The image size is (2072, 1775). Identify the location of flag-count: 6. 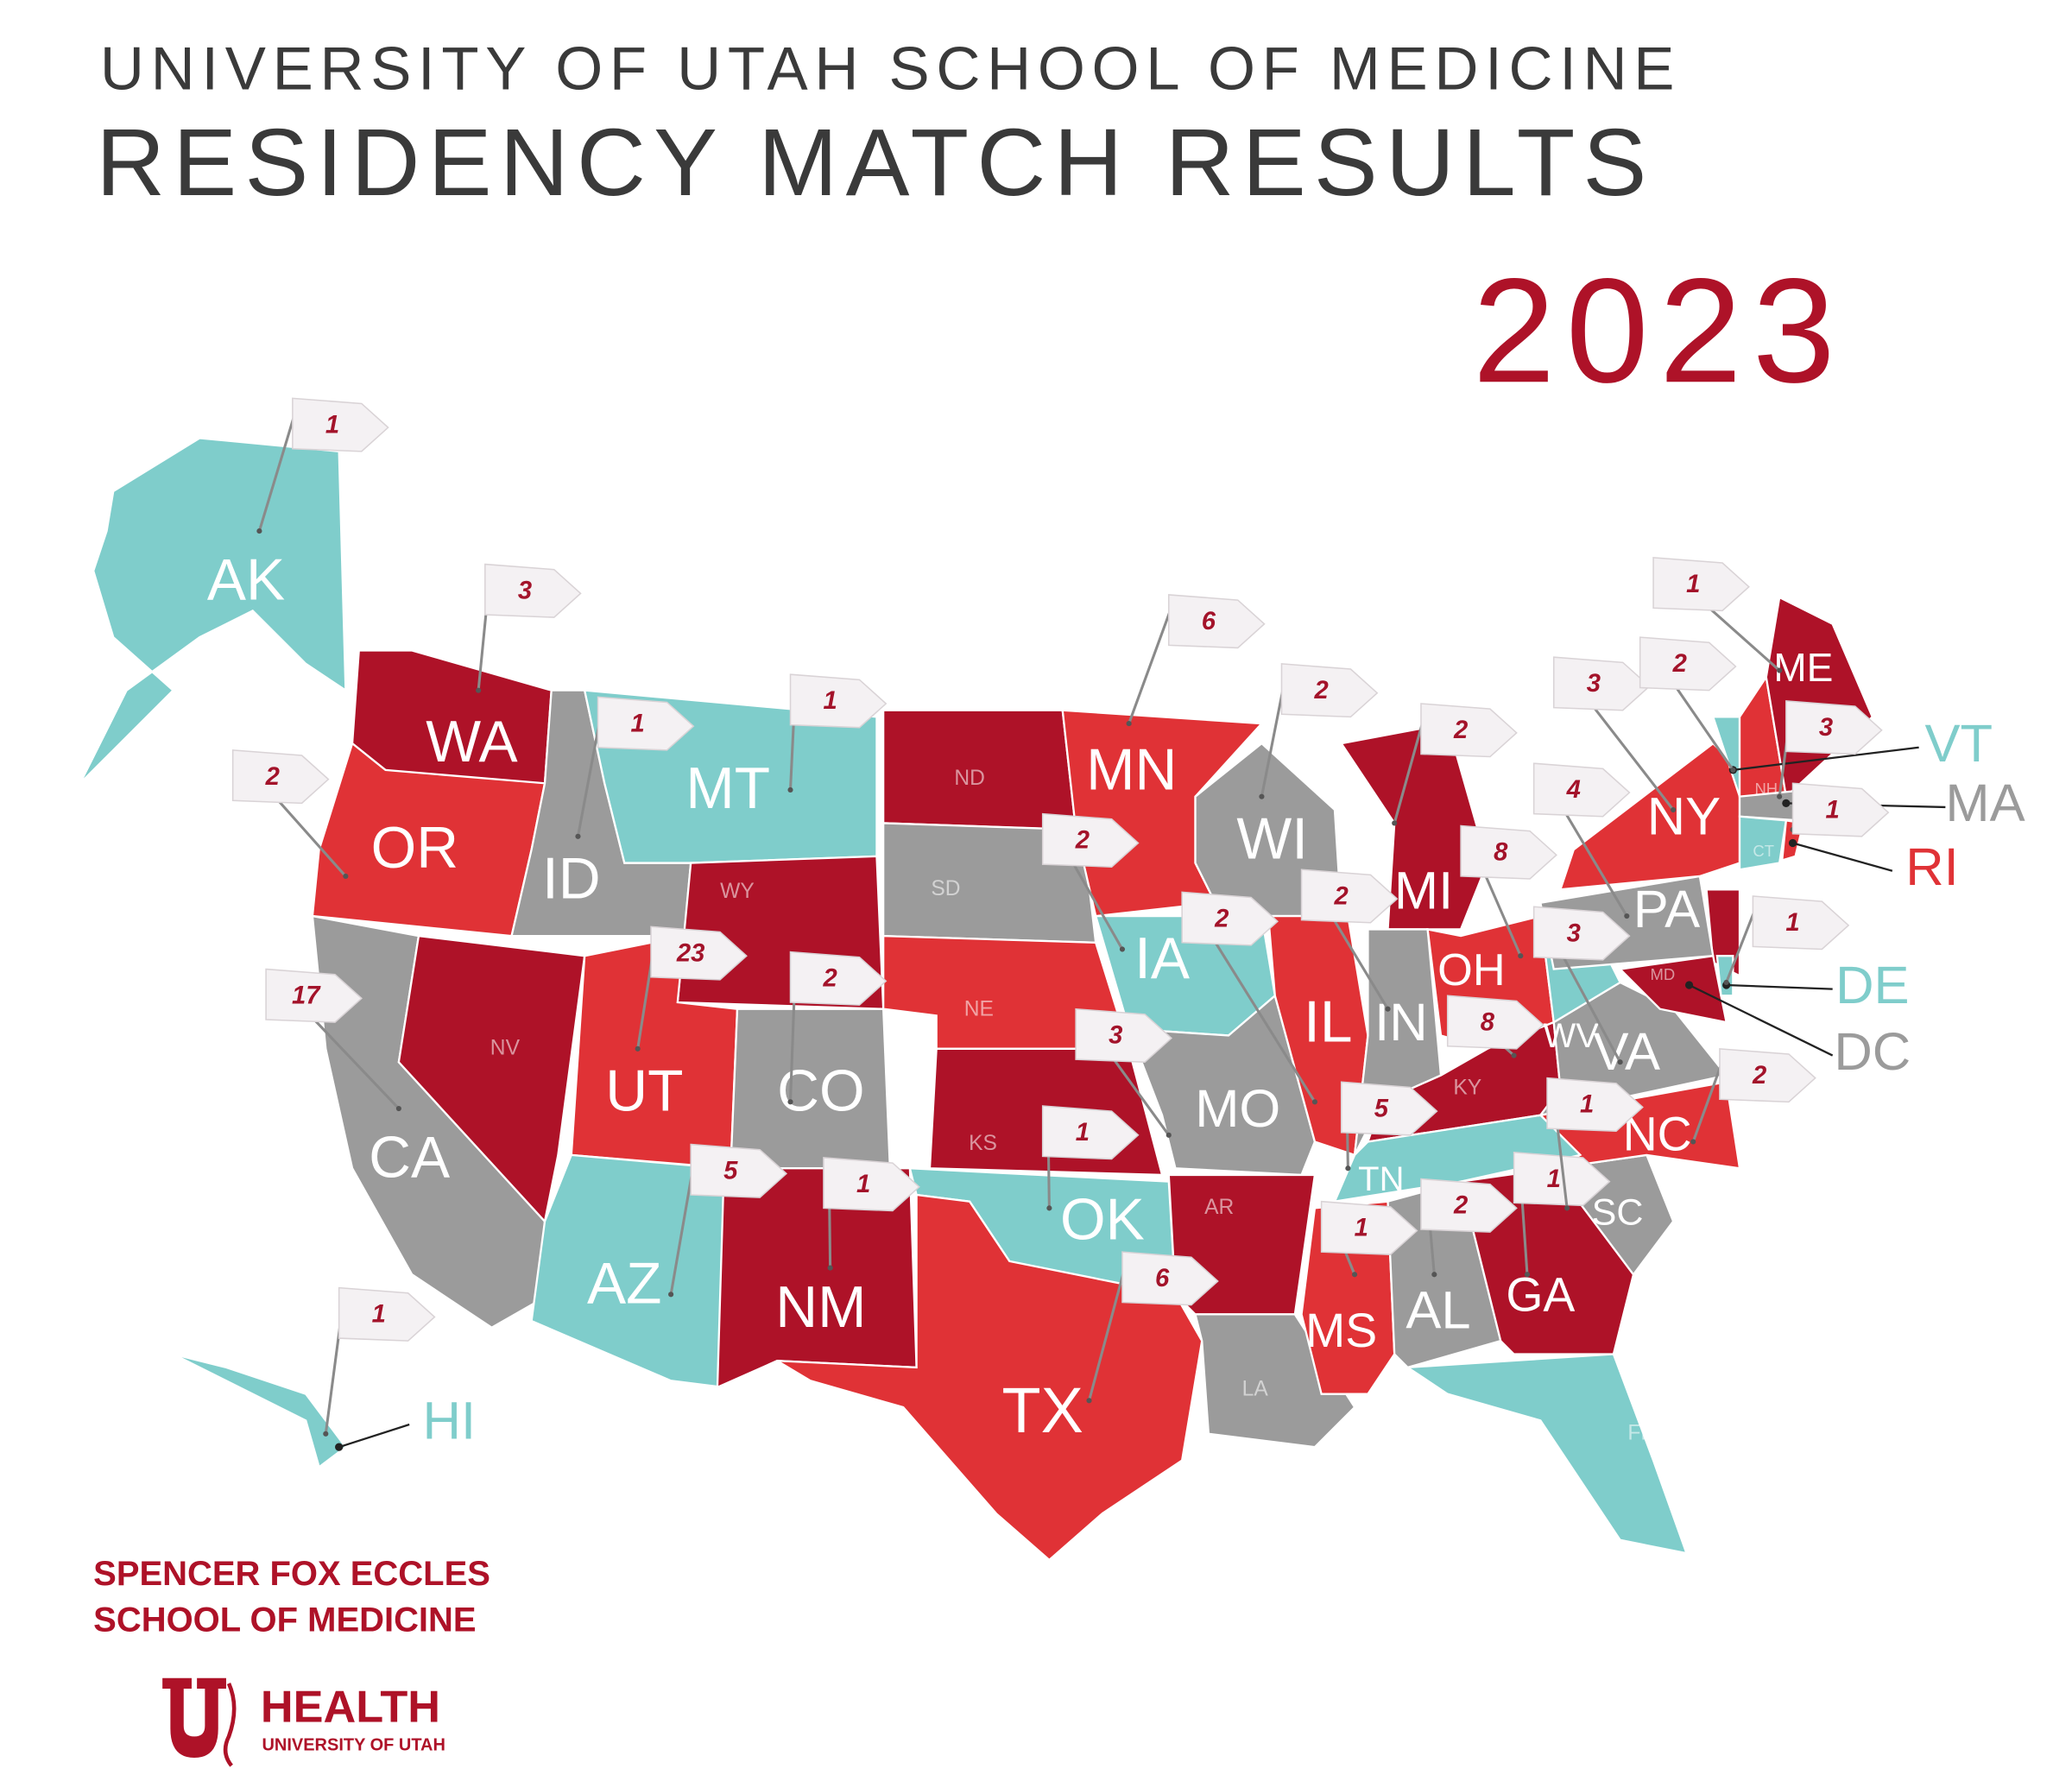
(1209, 622).